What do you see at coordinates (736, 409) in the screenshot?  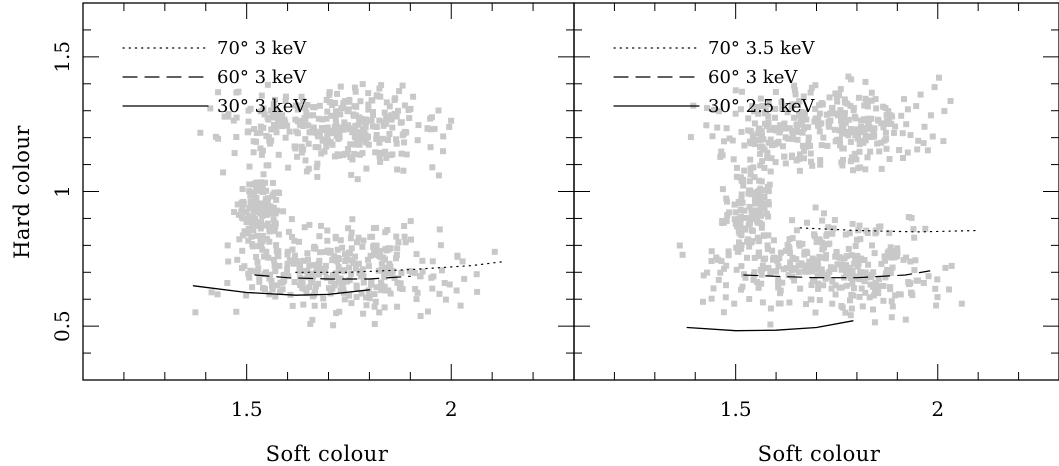 I see `x-tick-label: 1.5` at bounding box center [736, 409].